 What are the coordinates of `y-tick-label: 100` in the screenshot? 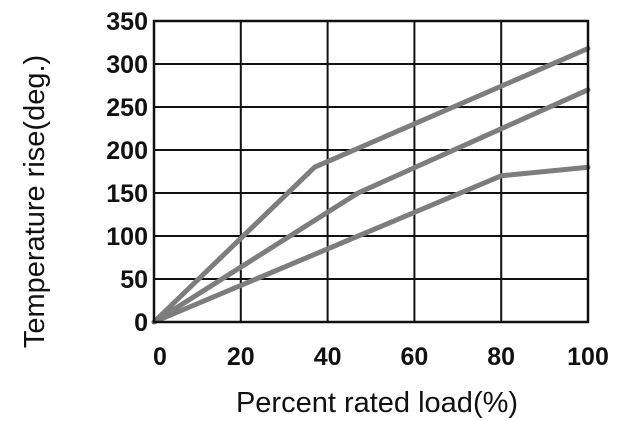 It's located at (127, 237).